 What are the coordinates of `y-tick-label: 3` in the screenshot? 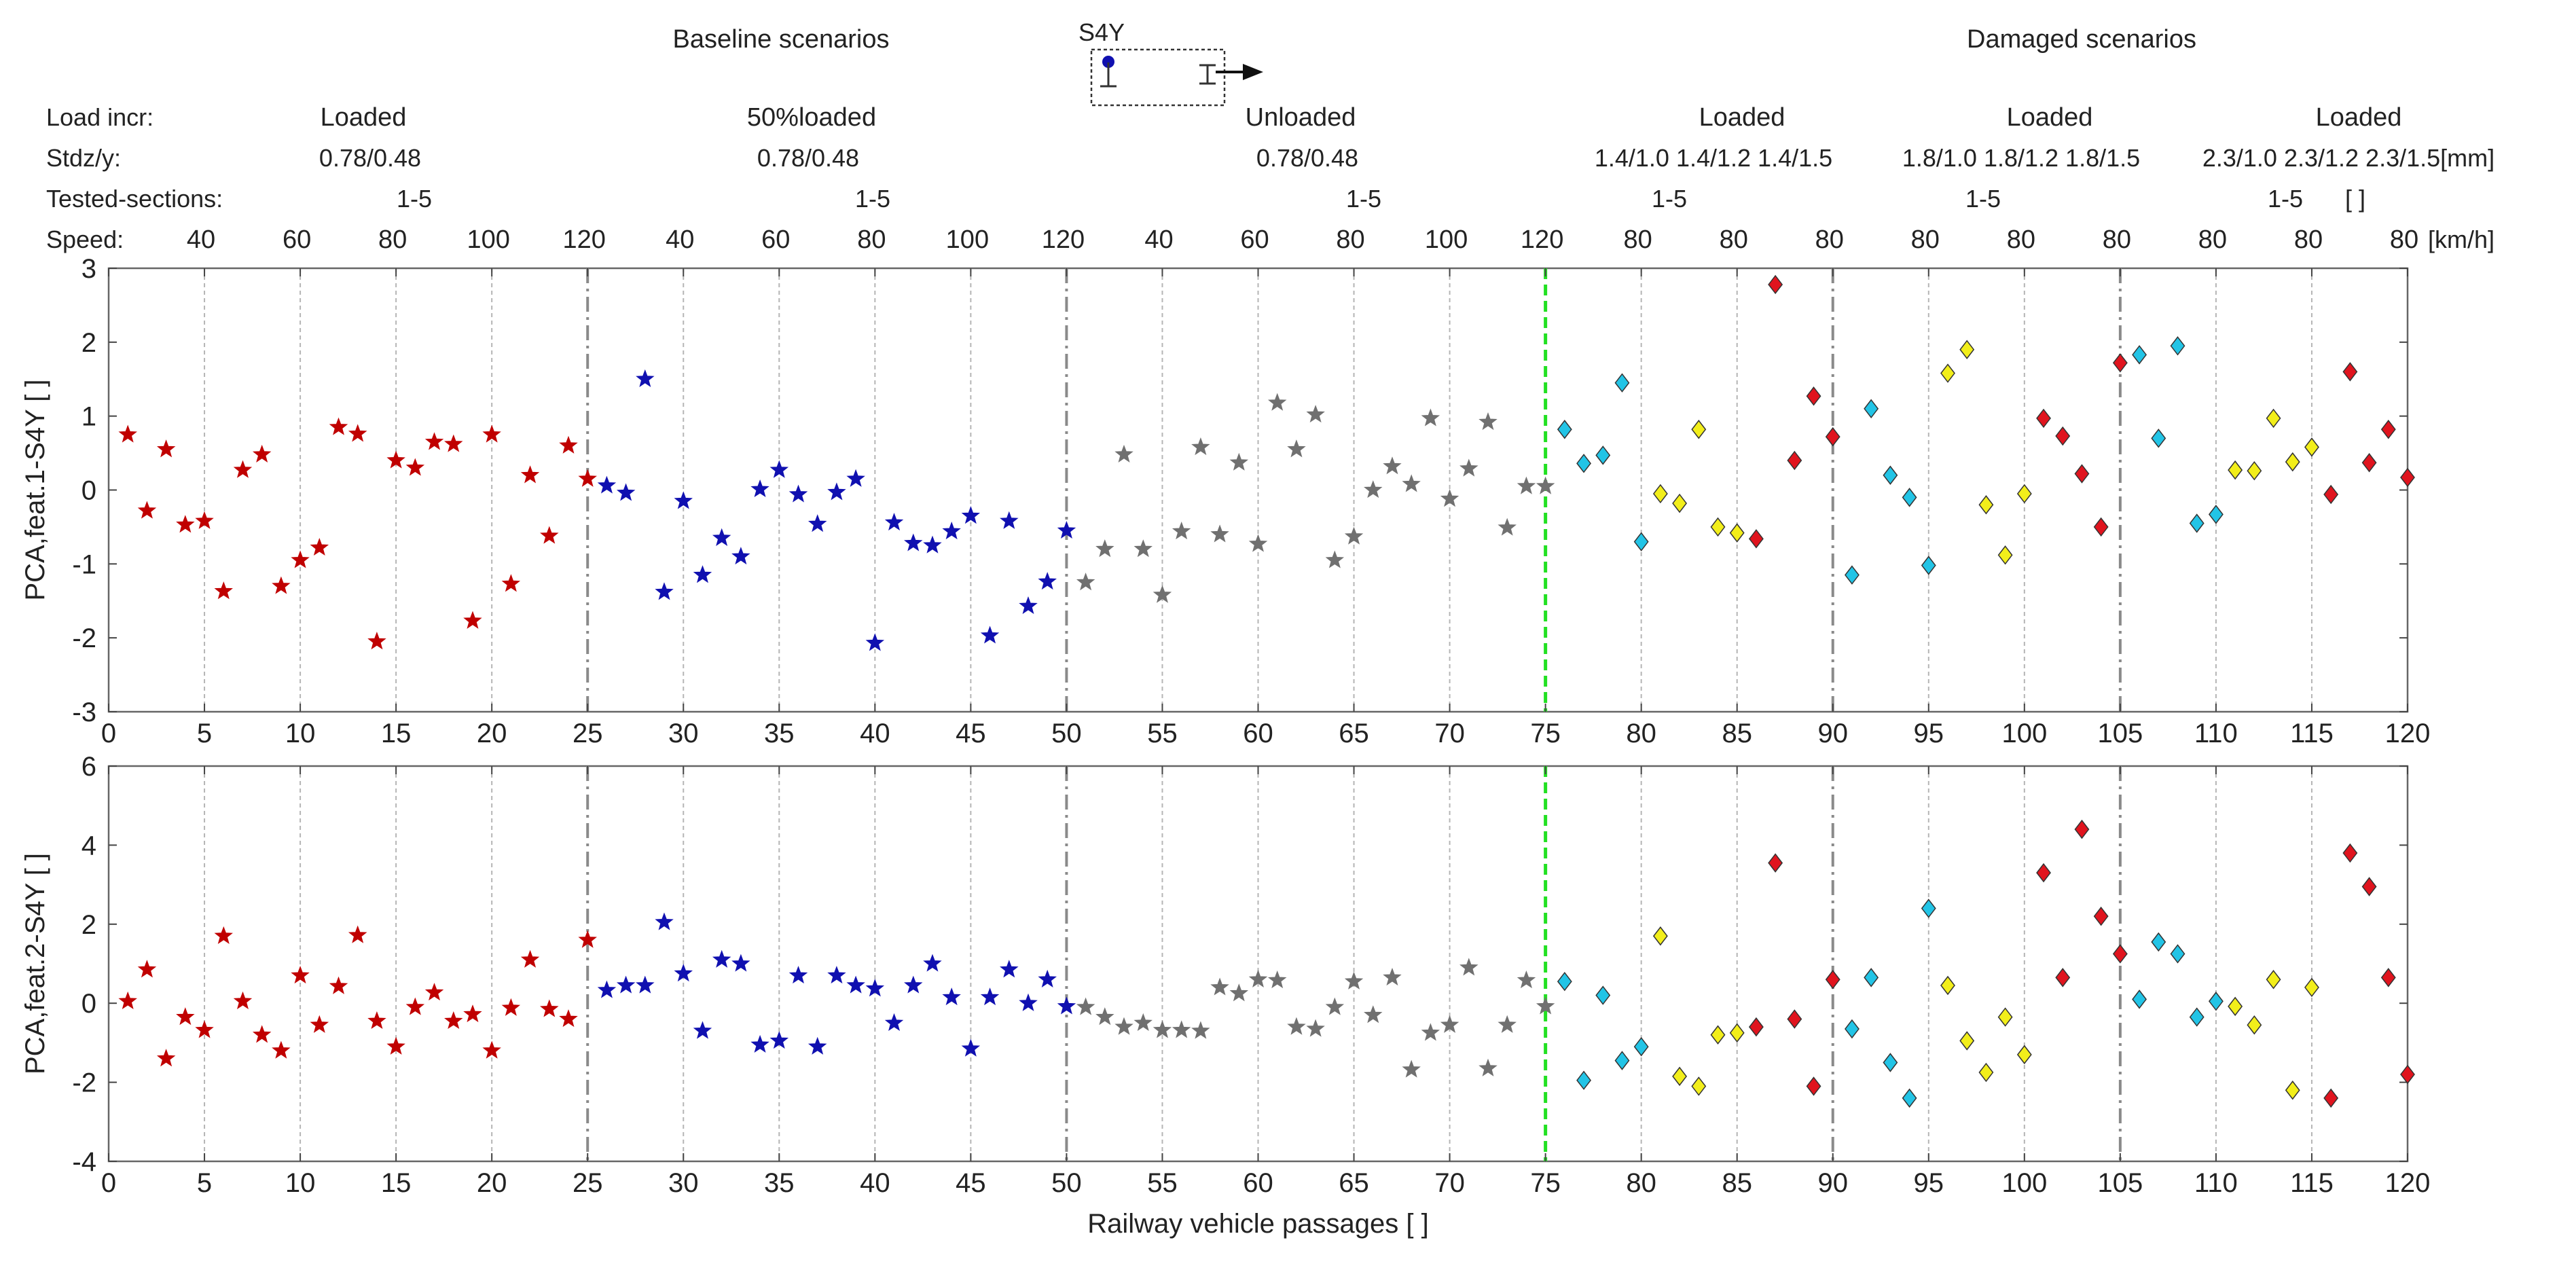 It's located at (88, 269).